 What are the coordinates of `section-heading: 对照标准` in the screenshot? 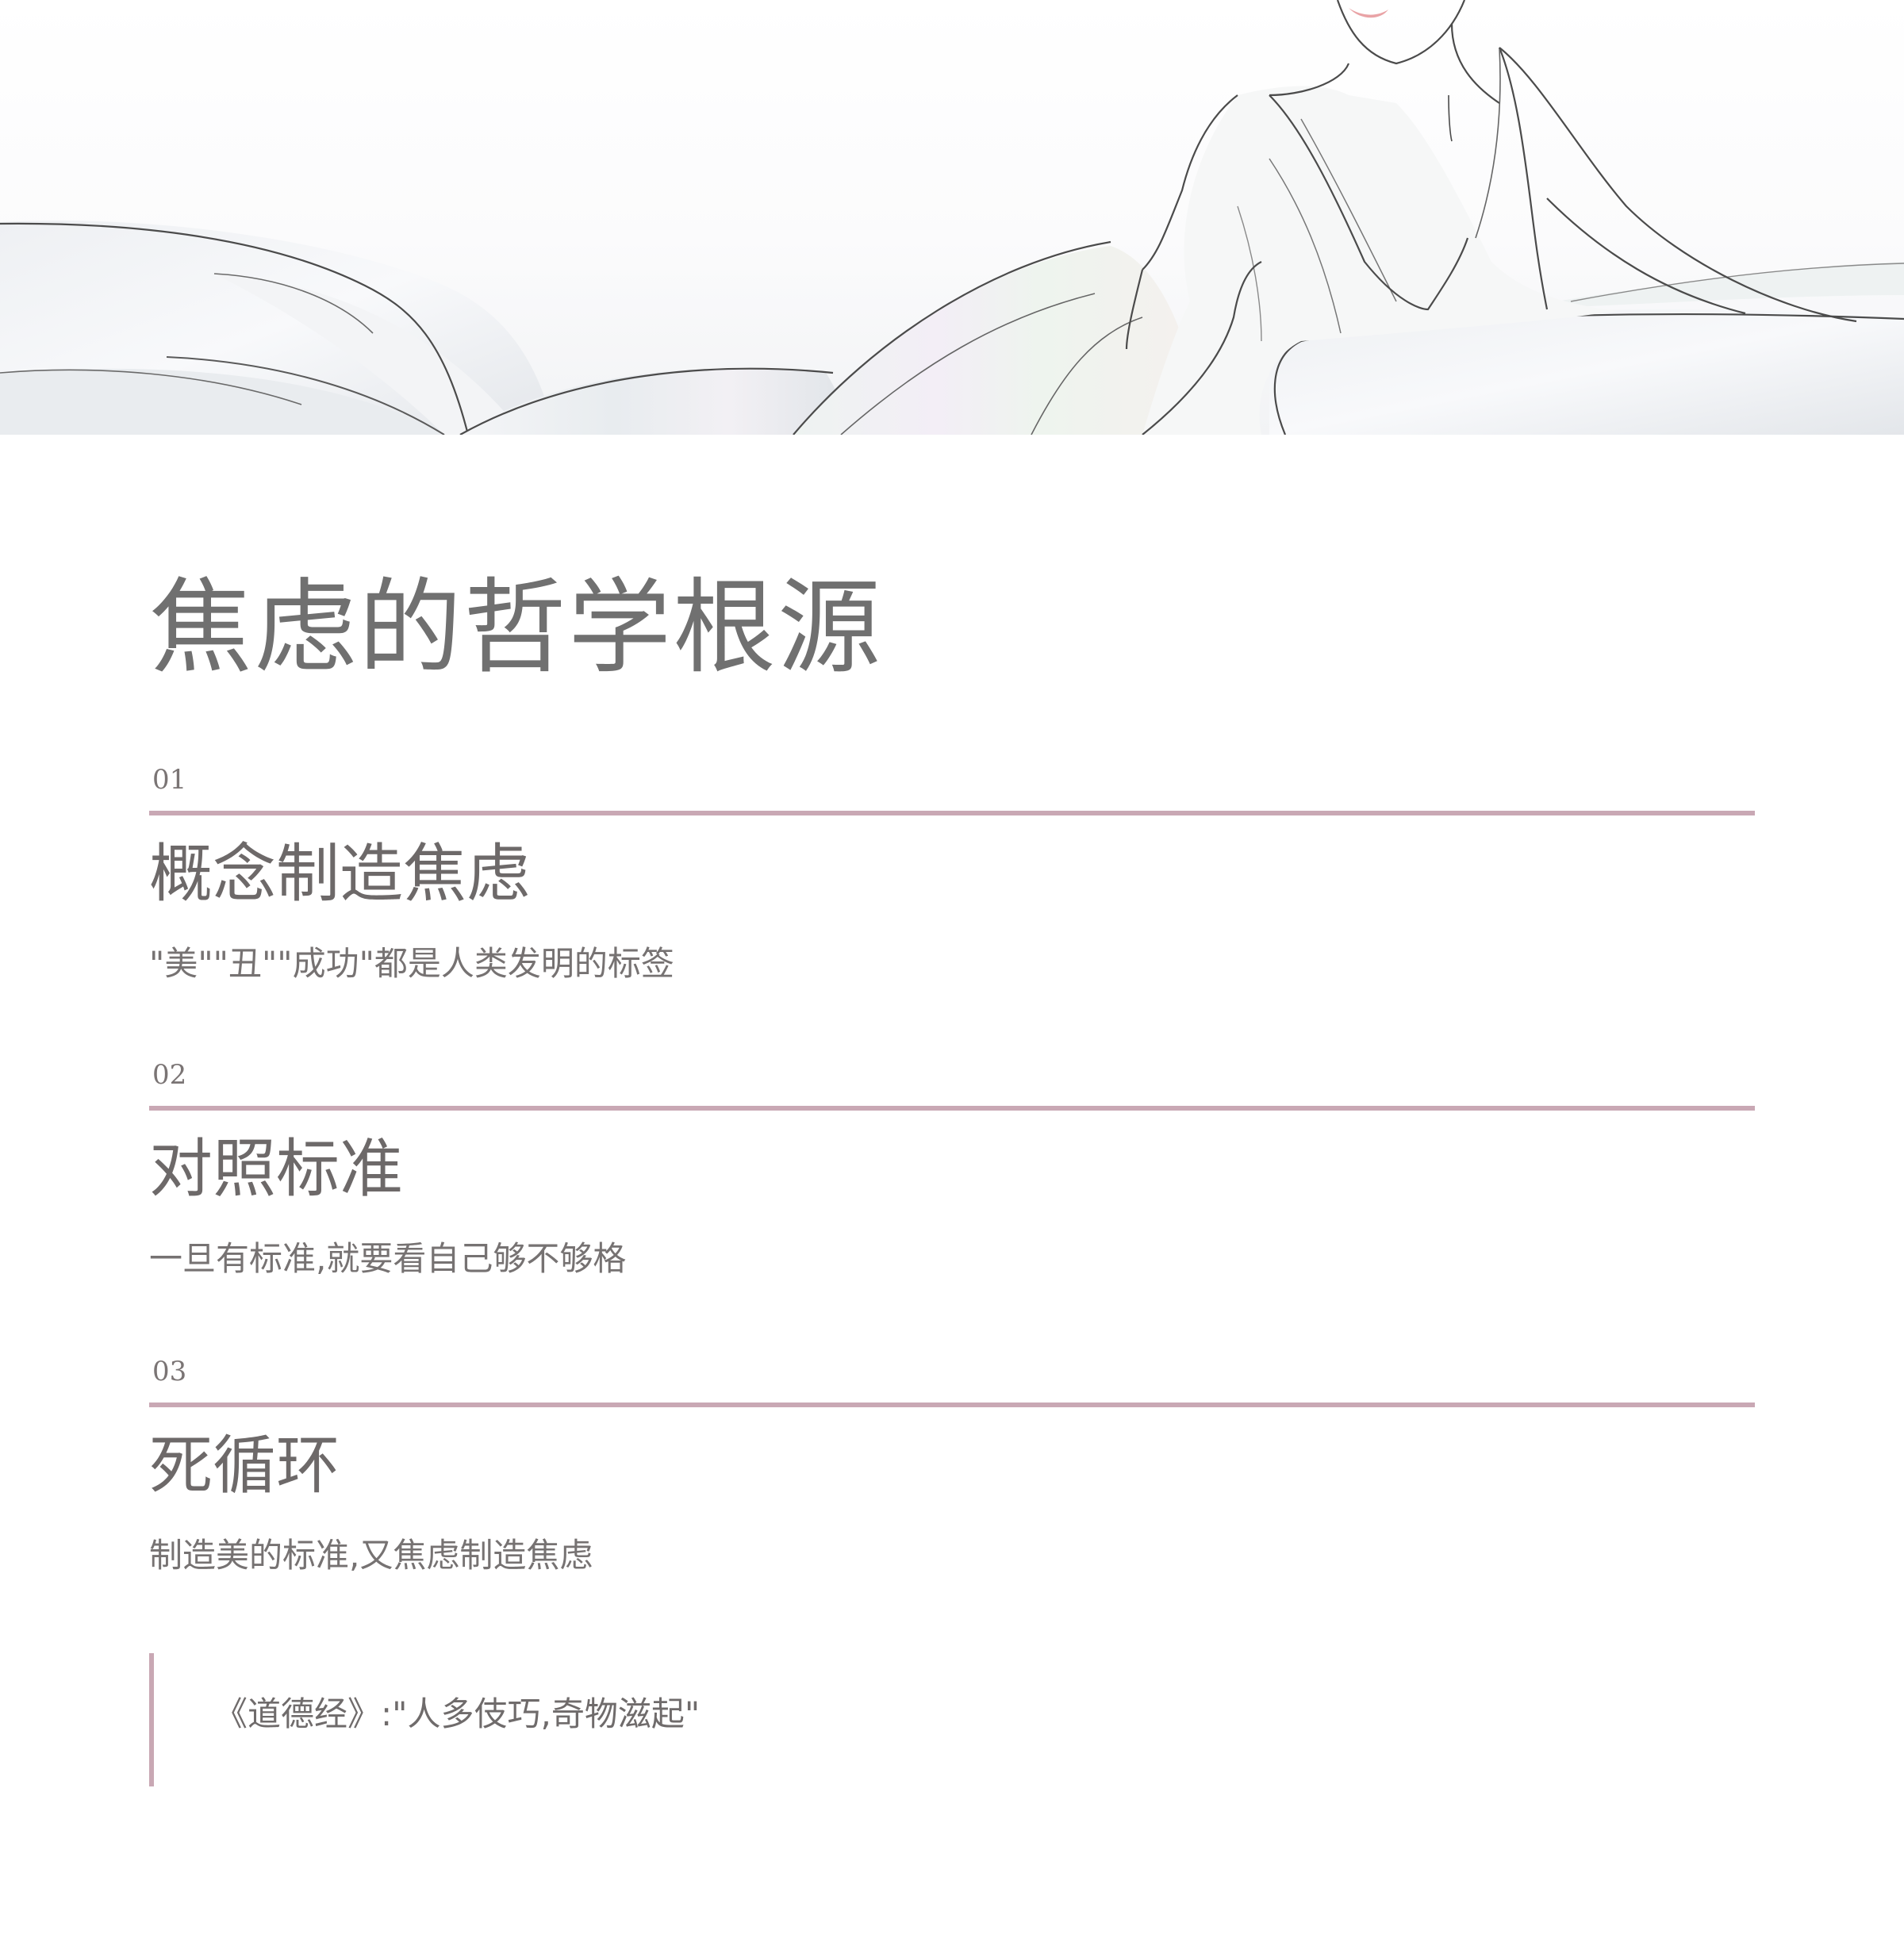 It's located at (276, 1169).